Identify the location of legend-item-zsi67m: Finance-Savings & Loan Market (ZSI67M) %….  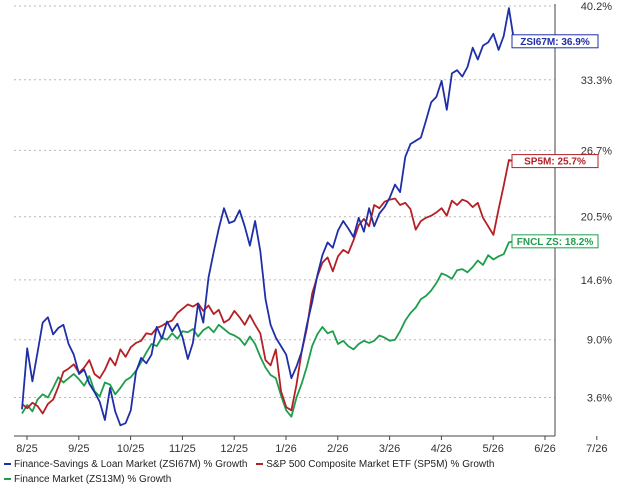
(125, 464).